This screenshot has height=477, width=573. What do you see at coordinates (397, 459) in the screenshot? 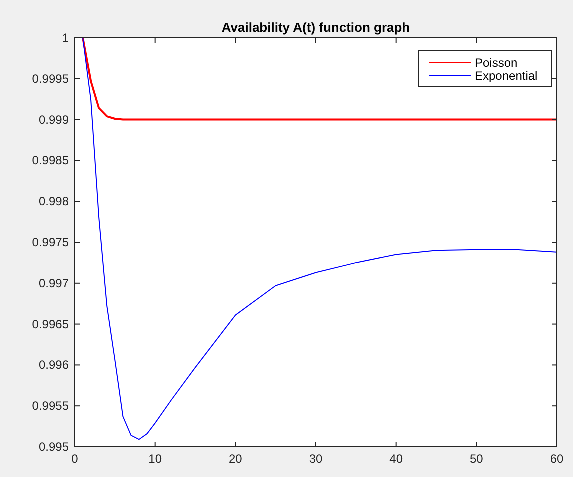
I see `x-tick-label: 40` at bounding box center [397, 459].